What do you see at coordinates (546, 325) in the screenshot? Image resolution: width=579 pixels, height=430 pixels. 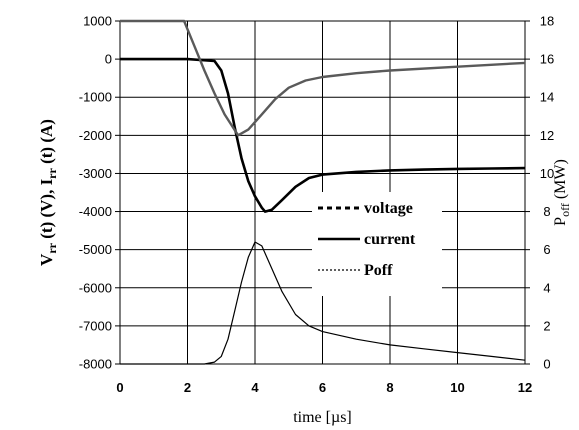 I see `y-right-tick-label: 2` at bounding box center [546, 325].